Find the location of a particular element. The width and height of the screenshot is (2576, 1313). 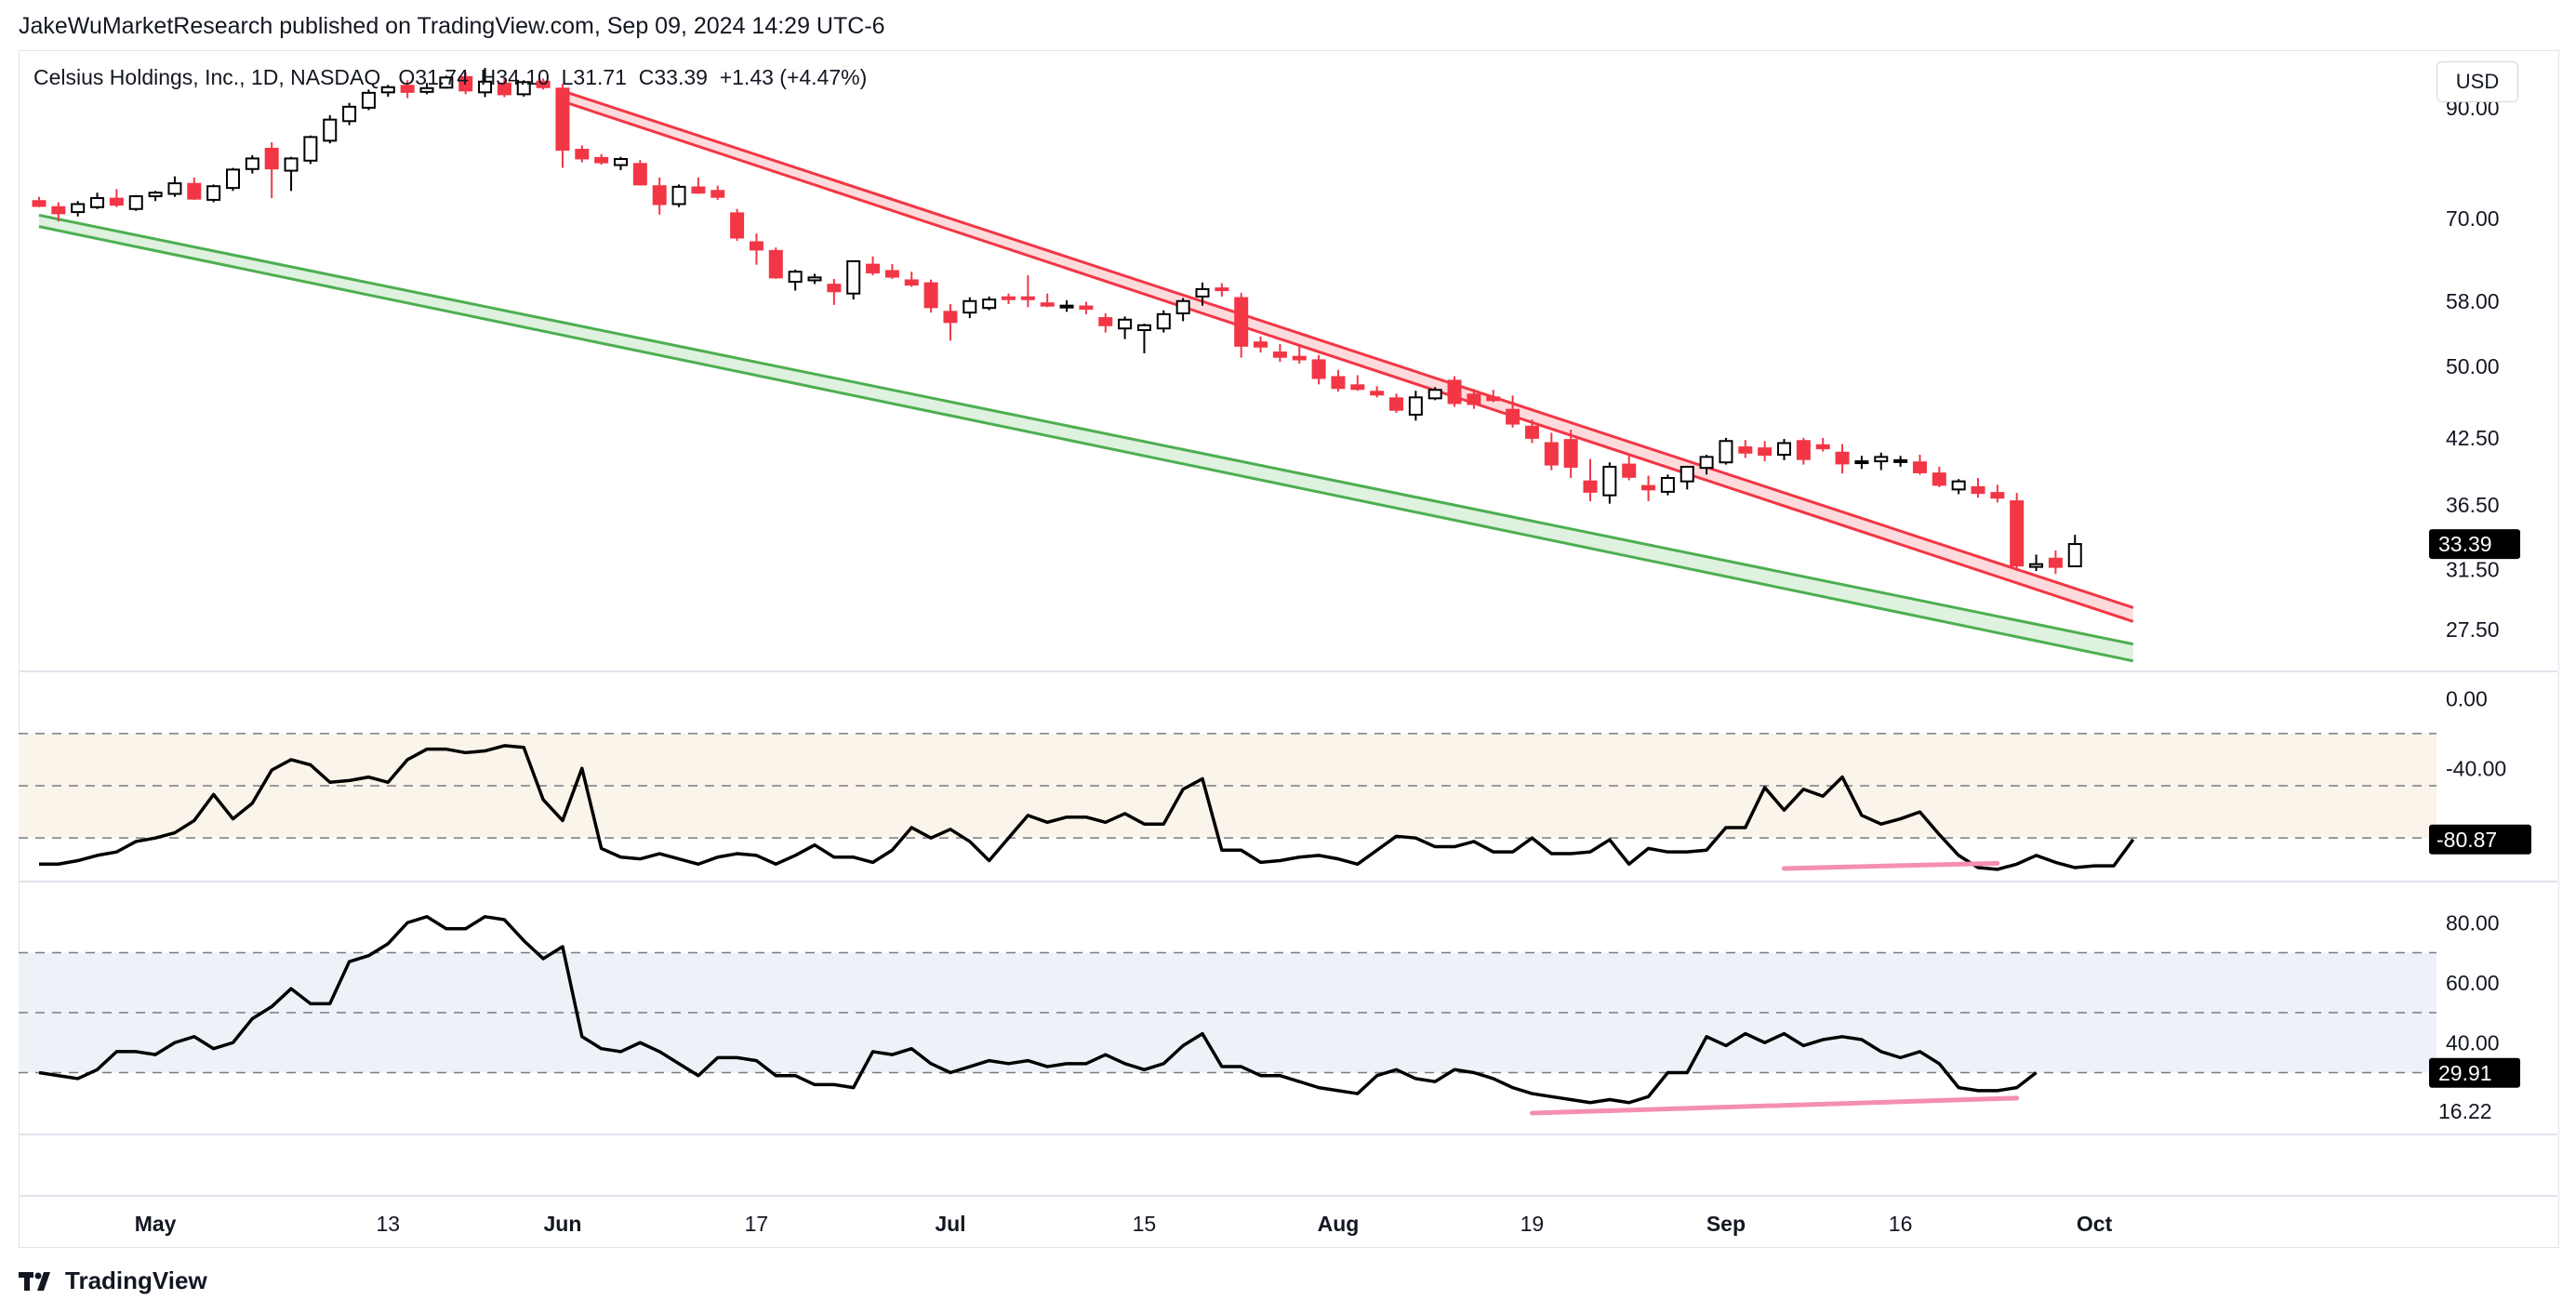

currency-button: USD is located at coordinates (2477, 81).